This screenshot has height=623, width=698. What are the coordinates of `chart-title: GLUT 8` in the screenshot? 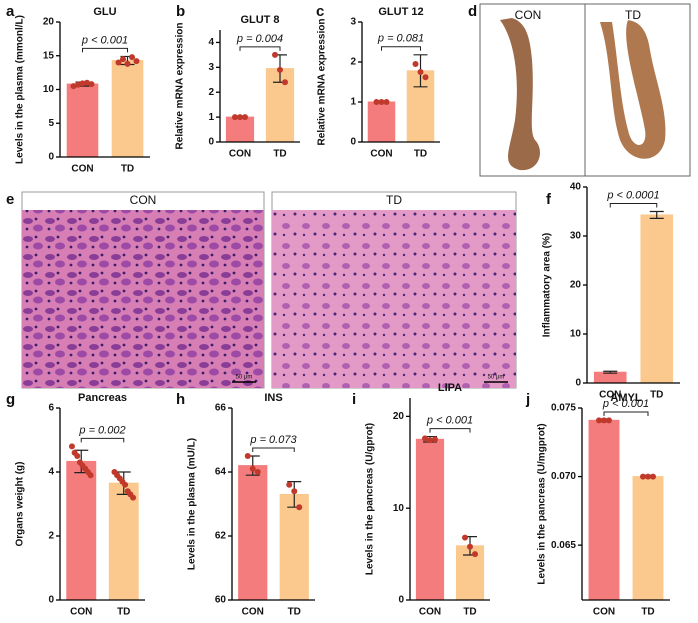 It's located at (259, 20).